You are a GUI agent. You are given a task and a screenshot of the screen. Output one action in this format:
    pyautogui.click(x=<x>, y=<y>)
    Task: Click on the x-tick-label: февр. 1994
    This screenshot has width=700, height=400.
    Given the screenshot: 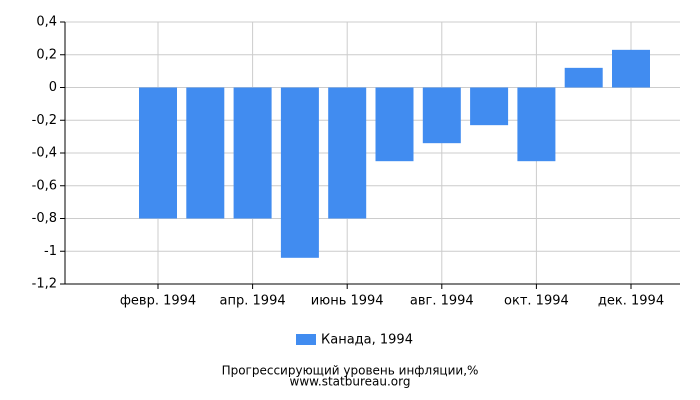 What is the action you would take?
    pyautogui.click(x=158, y=301)
    